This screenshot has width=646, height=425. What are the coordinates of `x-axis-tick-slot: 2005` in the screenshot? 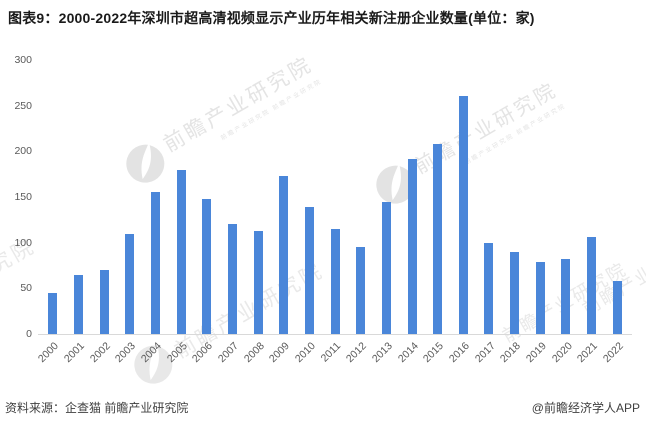 It's located at (179, 364).